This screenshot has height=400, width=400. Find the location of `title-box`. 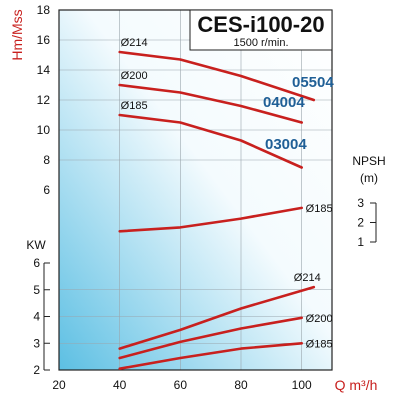

title-box is located at coordinates (261, 30).